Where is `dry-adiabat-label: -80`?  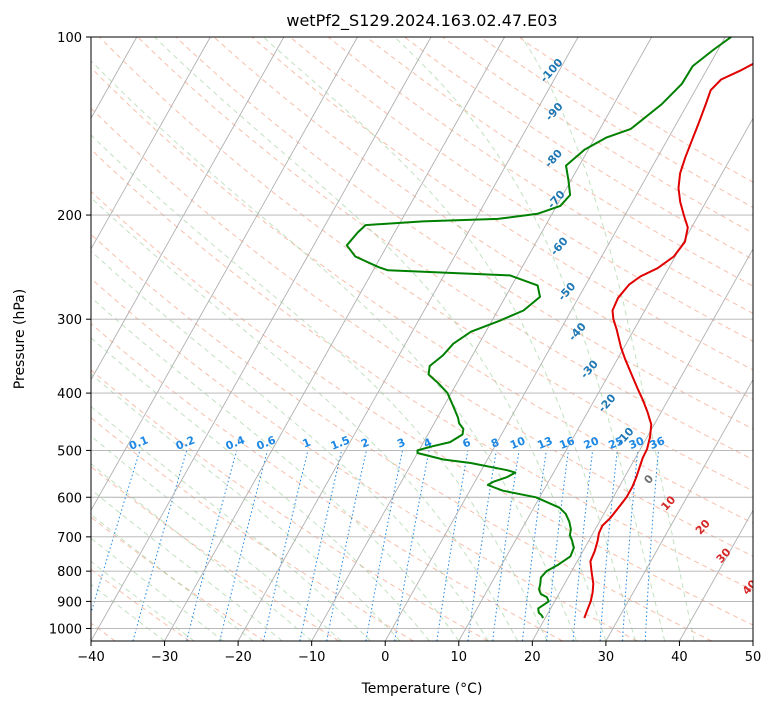
dry-adiabat-label: -80 is located at coordinates (553, 159).